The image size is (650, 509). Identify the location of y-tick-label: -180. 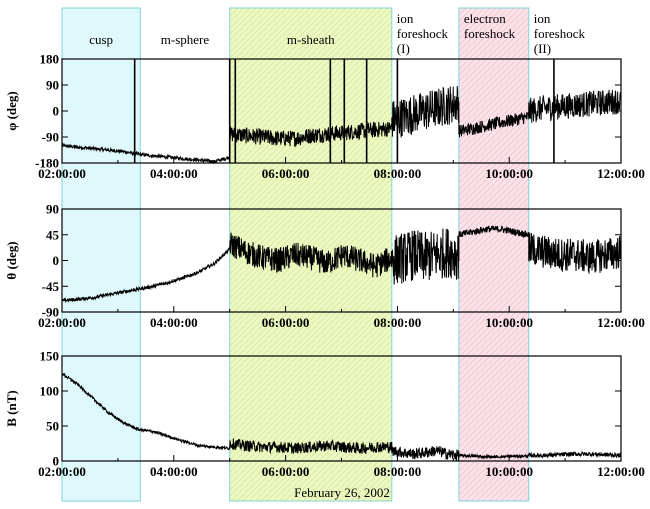
(47, 163).